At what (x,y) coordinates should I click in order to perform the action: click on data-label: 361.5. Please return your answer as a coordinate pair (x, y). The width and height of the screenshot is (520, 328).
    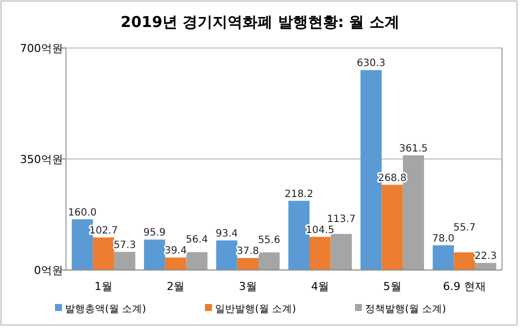
    Looking at the image, I should click on (413, 148).